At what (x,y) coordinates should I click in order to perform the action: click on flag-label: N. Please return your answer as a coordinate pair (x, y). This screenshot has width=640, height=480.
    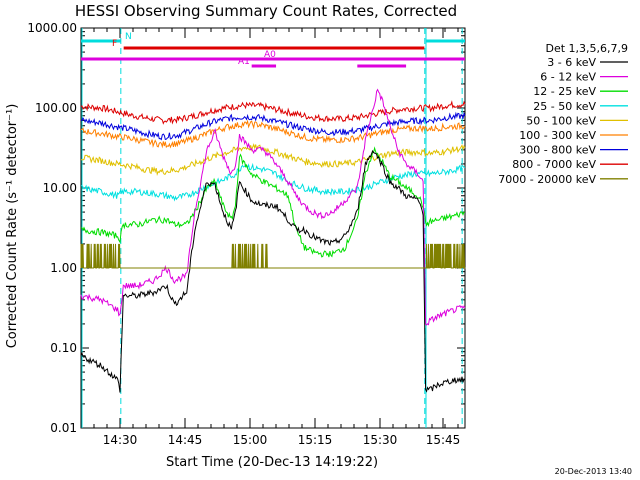
    Looking at the image, I should click on (128, 37).